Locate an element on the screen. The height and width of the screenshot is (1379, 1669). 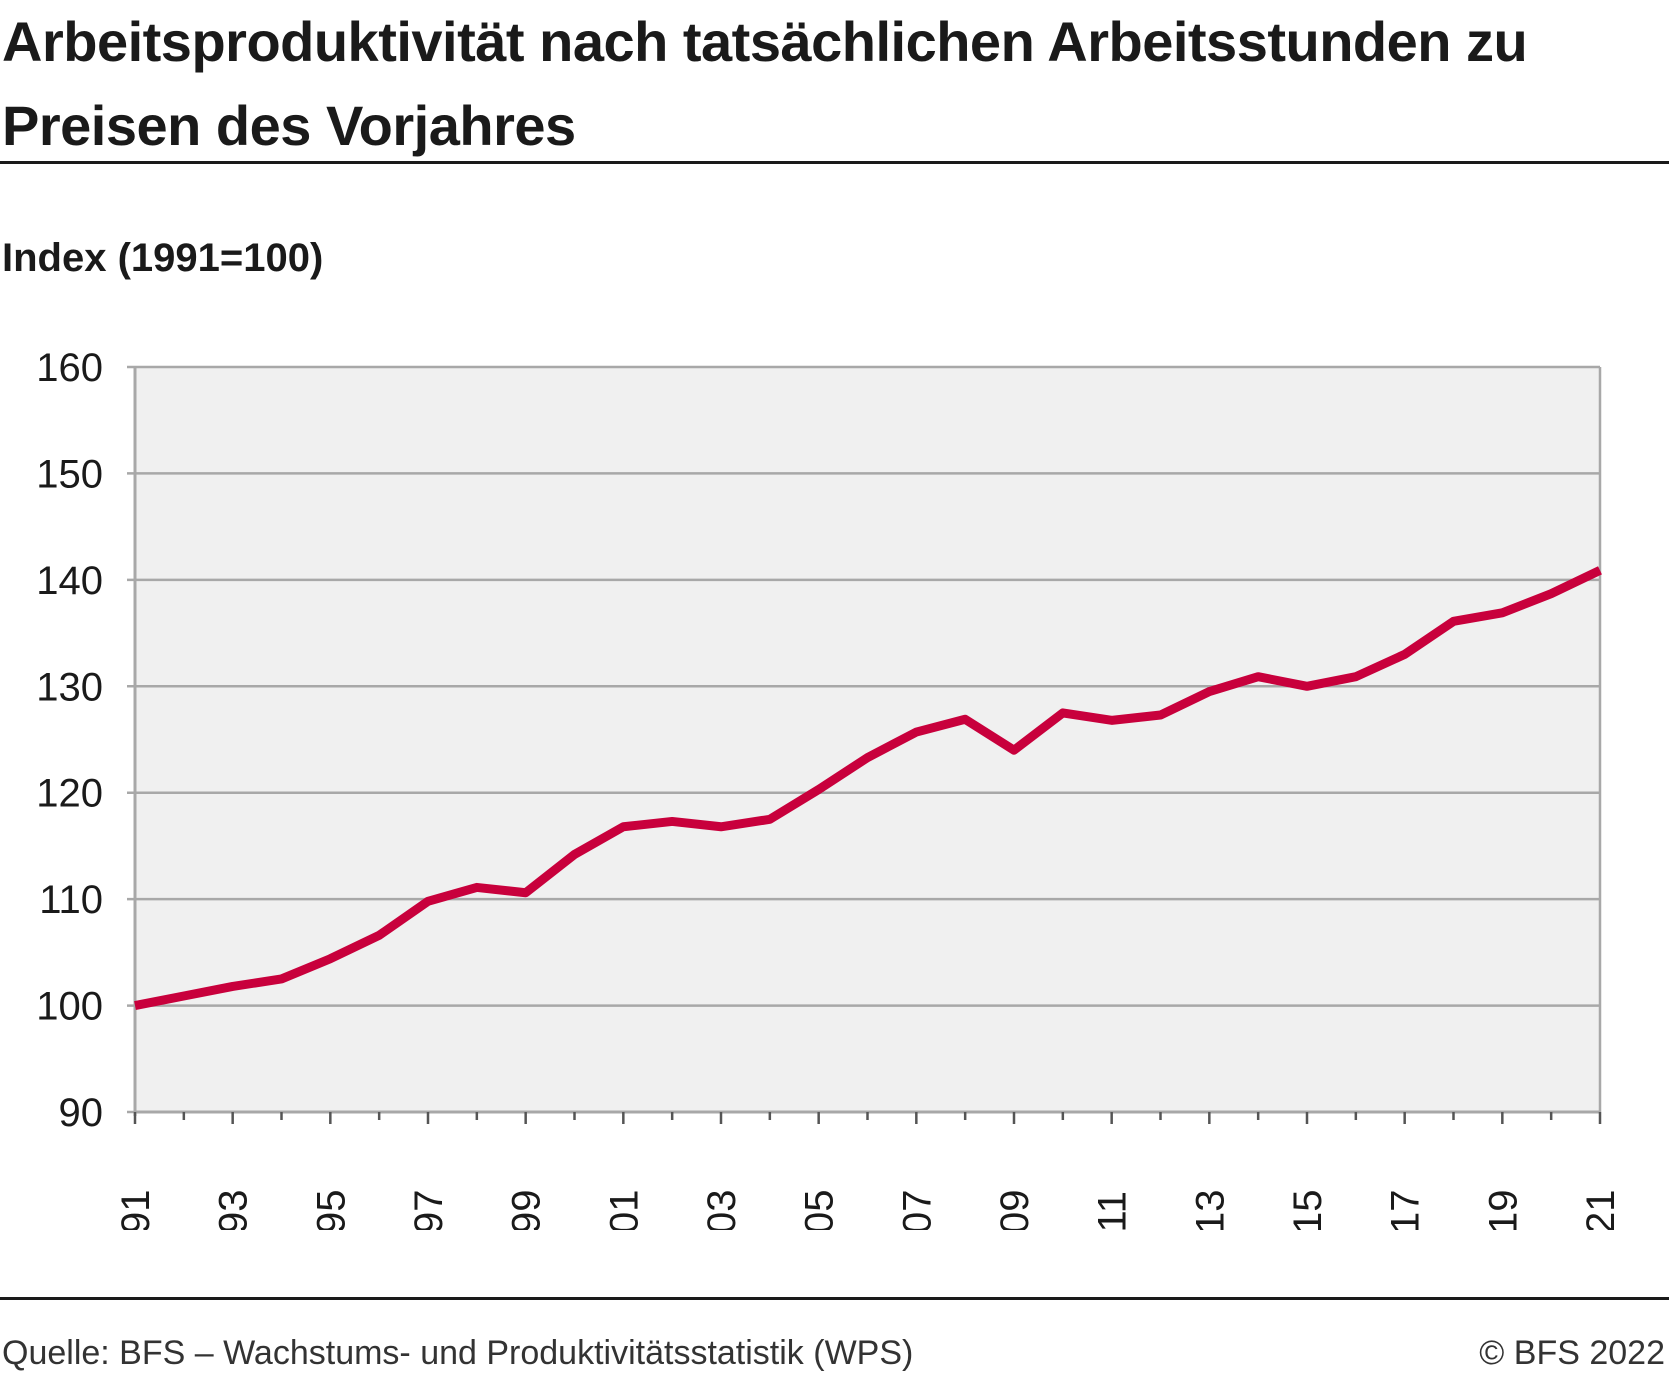
copyright-note: © BFS 2022 is located at coordinates (1572, 1353).